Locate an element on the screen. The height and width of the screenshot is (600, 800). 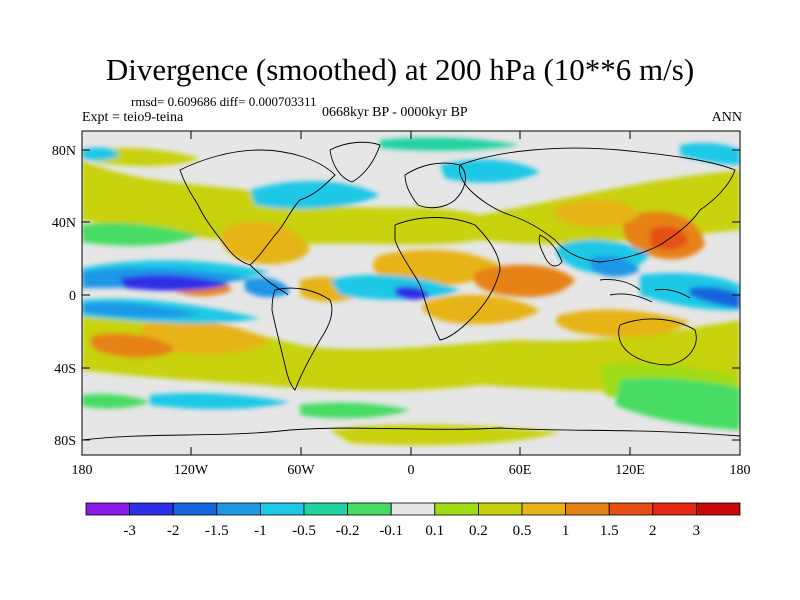
experiment-label: Expt = teio9-teina is located at coordinates (133, 117).